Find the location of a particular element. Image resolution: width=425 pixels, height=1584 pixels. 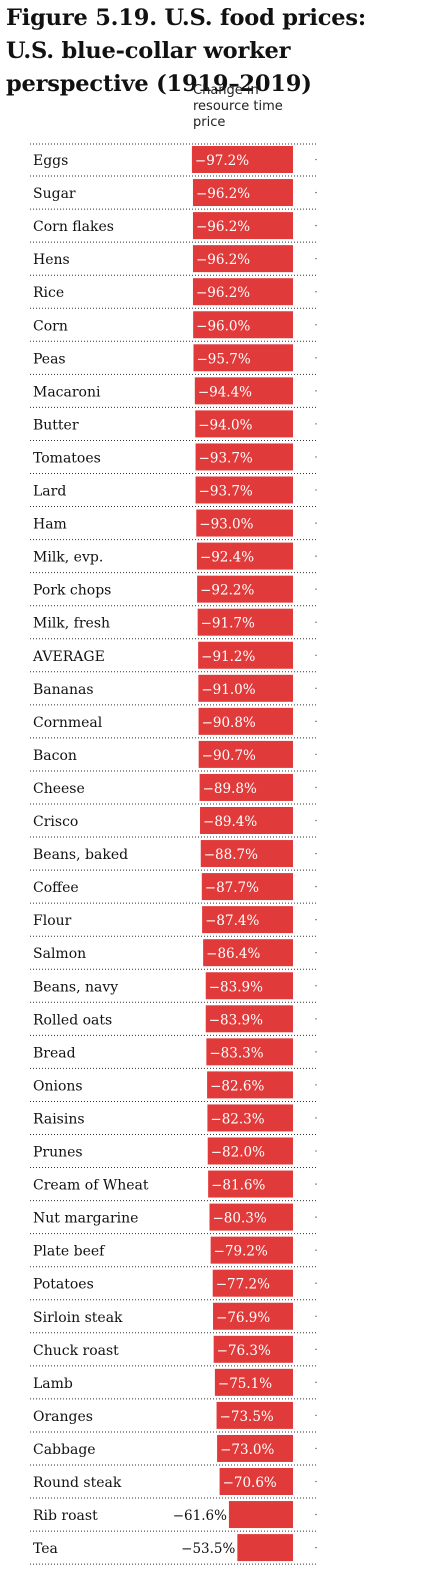

category-label: Rib roast is located at coordinates (65, 1516).